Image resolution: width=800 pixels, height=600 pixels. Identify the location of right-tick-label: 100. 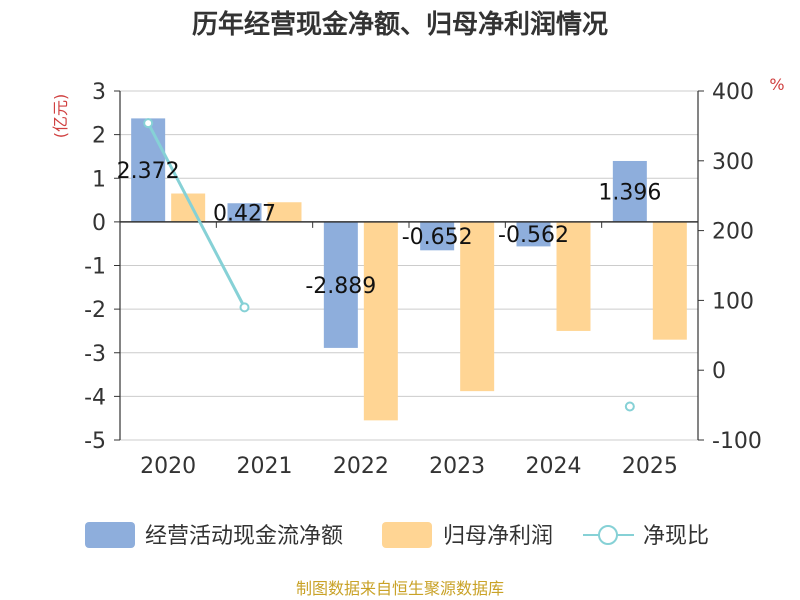
(733, 301).